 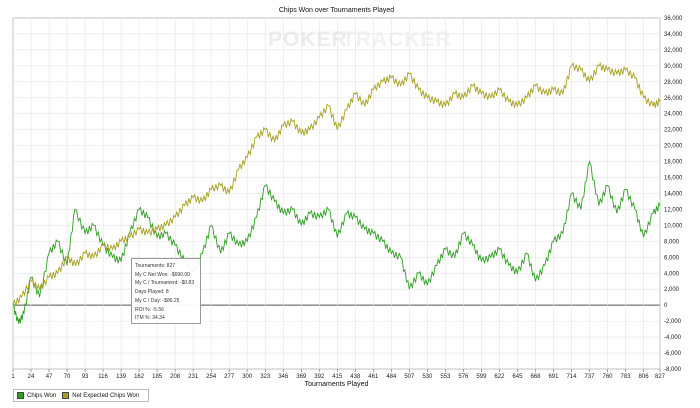 I want to click on legend-item-net-expected: Net Expected Chips Won, so click(x=100, y=395).